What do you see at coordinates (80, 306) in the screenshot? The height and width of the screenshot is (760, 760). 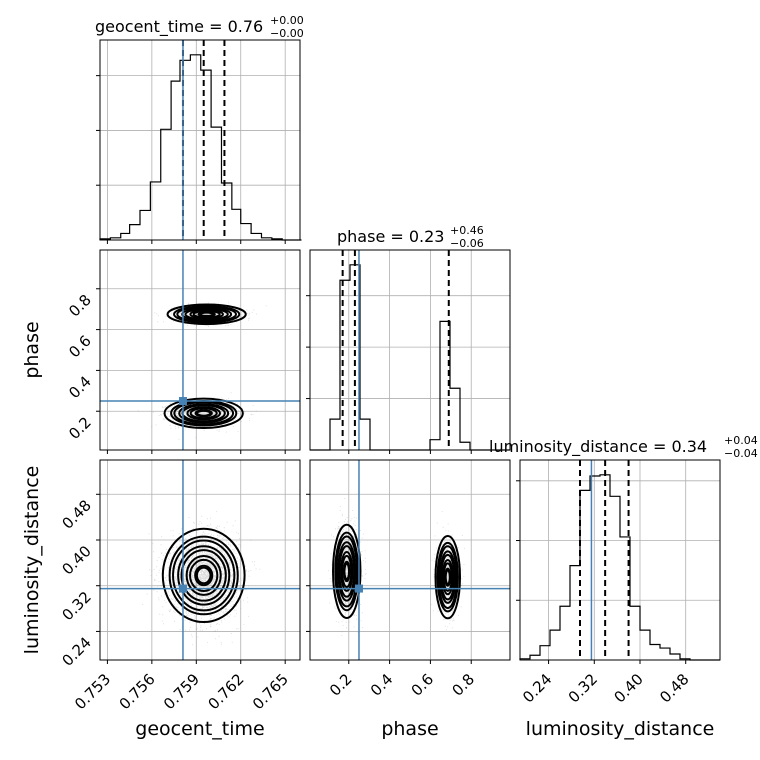 I see `tick-label-y-phase: 0.8` at bounding box center [80, 306].